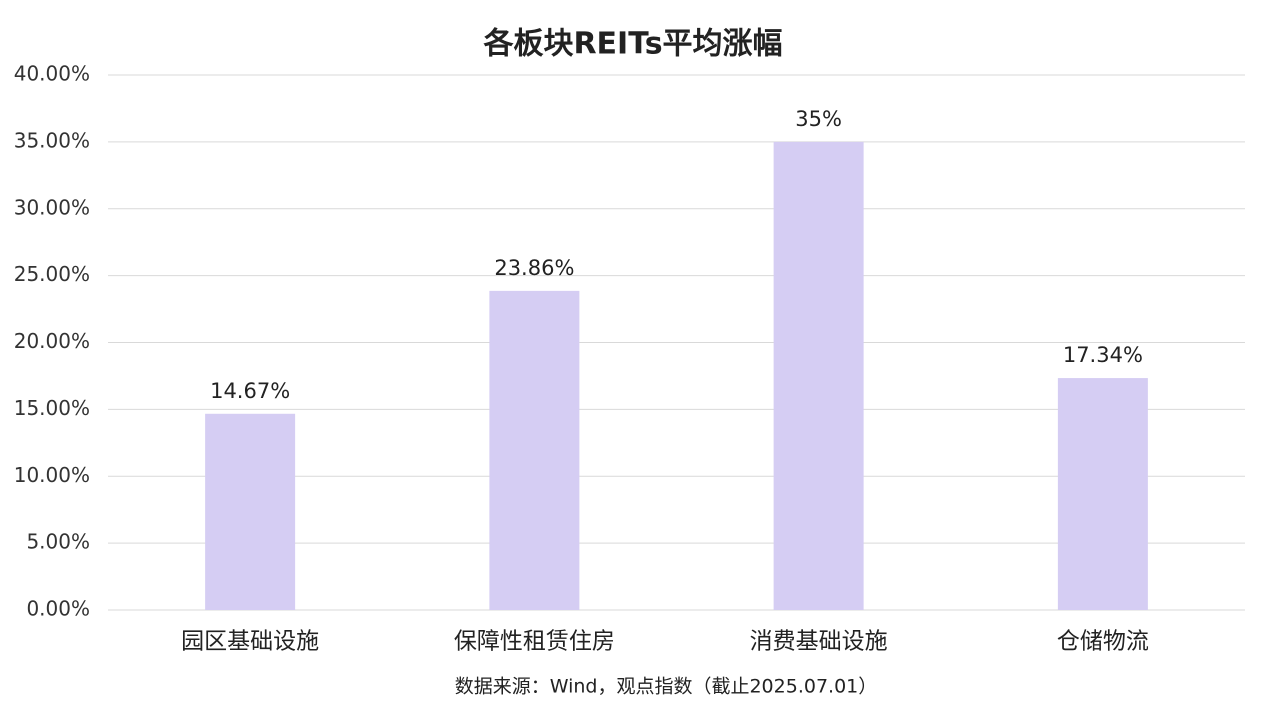 This screenshot has height=713, width=1267. I want to click on chart-title: 各板块REITs平均涨幅, so click(632, 44).